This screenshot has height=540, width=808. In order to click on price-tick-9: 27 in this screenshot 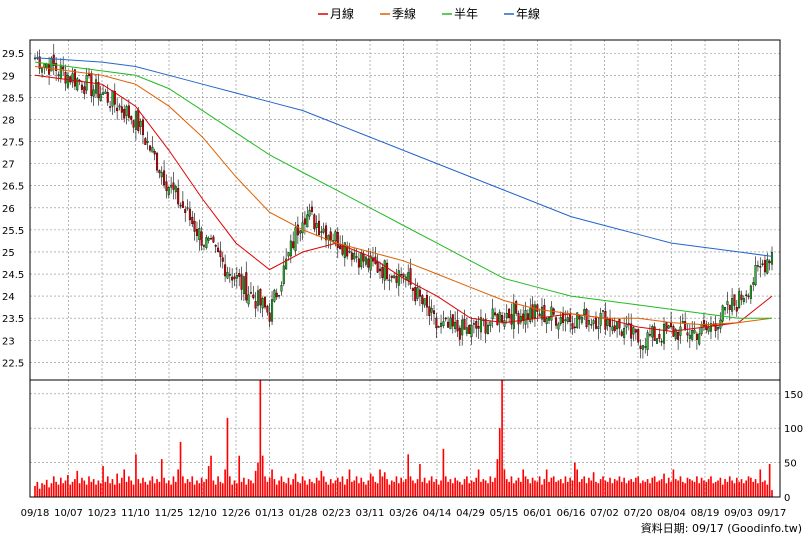, I will do `click(8, 165)`.